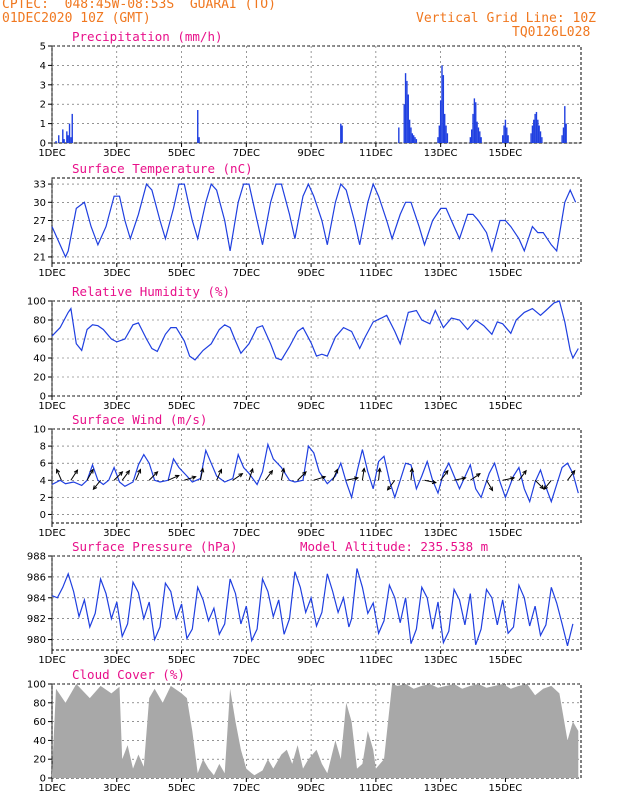 The image size is (618, 800). I want to click on panel-title: Relative Humidity (%), so click(151, 291).